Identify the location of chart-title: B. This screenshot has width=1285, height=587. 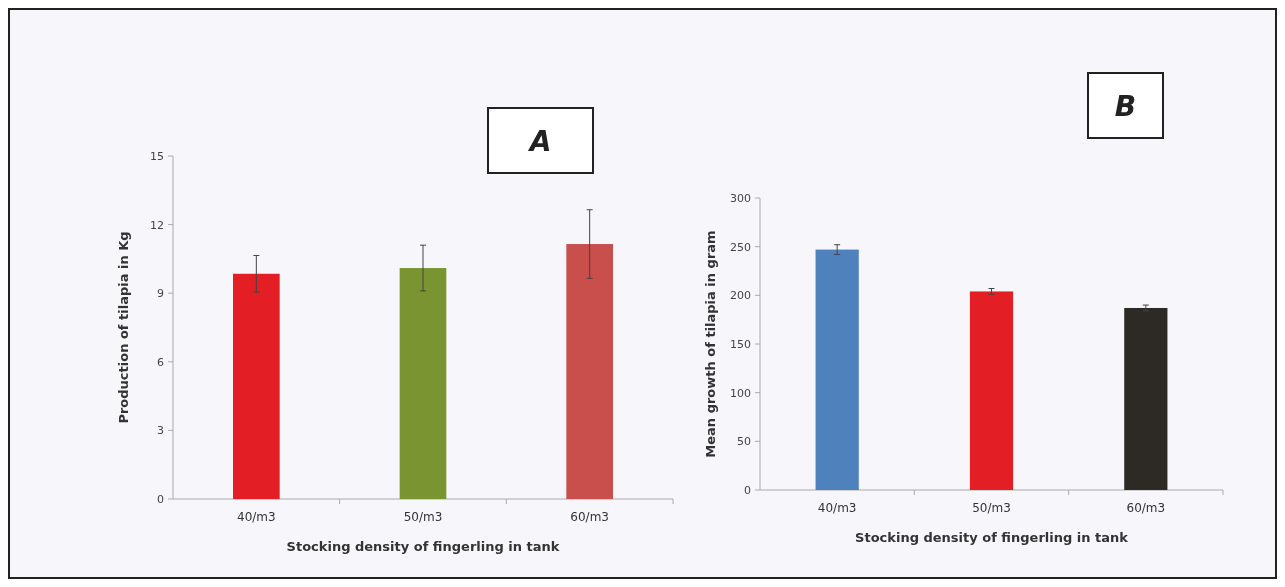
(1125, 106).